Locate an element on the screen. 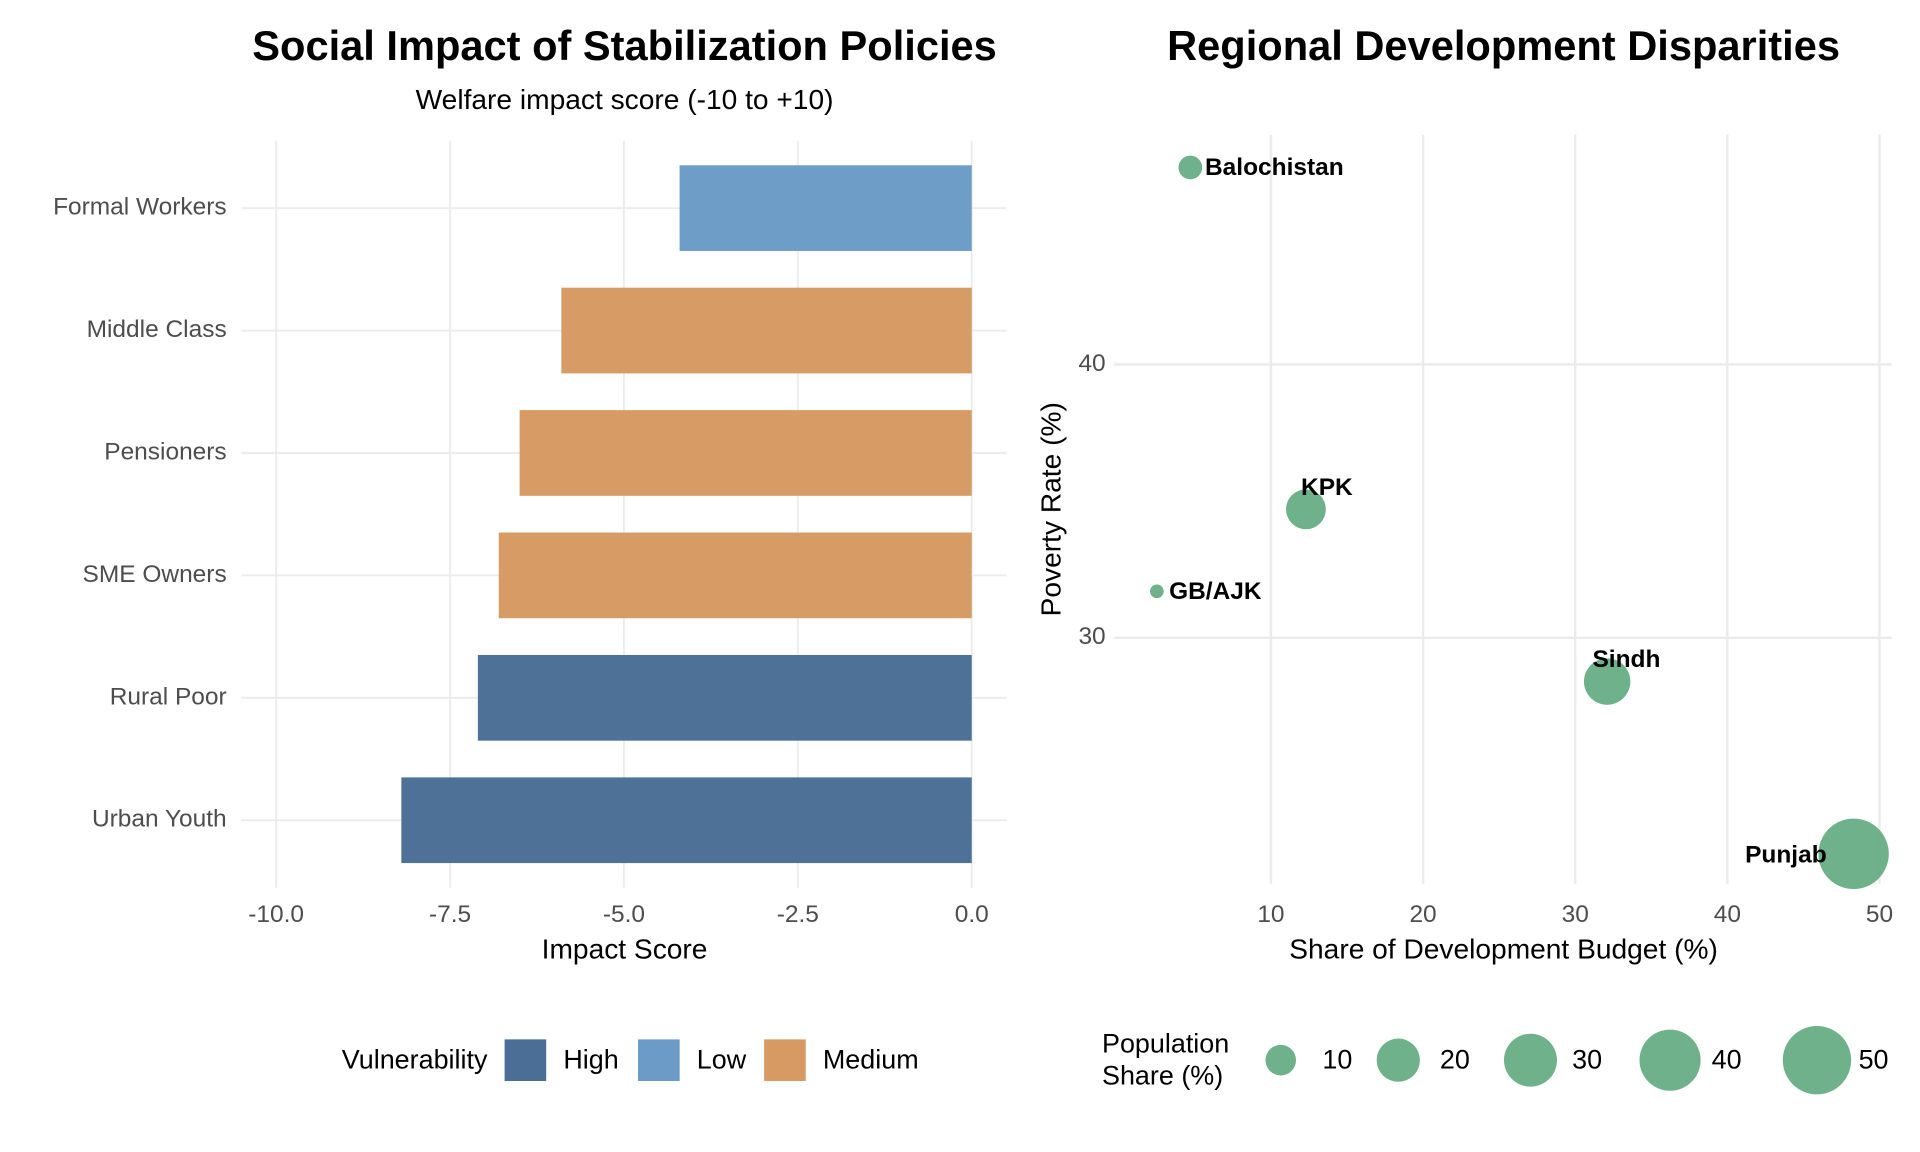 The height and width of the screenshot is (1152, 1920). x-tick-label: 30 is located at coordinates (1575, 914).